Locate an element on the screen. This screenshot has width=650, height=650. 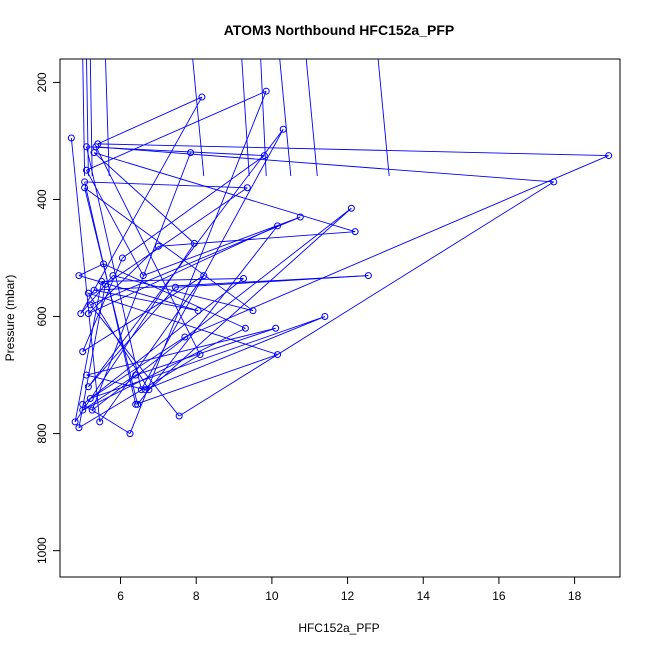
y-tick-label: 200 is located at coordinates (42, 82).